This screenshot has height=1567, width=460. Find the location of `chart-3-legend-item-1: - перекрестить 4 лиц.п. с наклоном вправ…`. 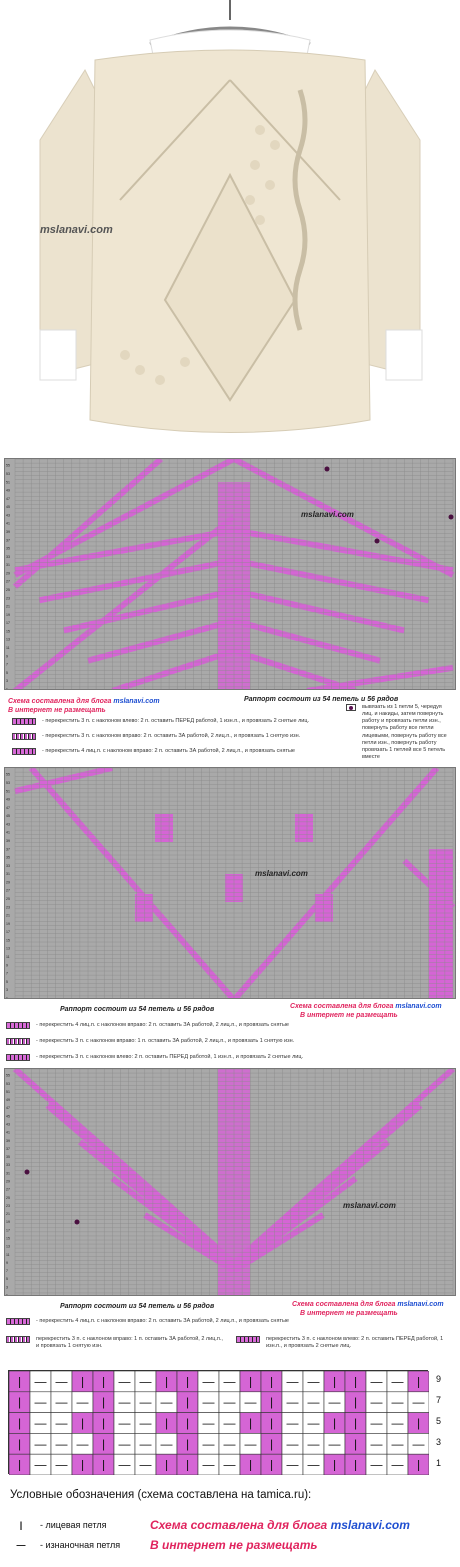

chart-3-legend-item-1: - перекрестить 4 лиц.п. с наклоном вправ… is located at coordinates (226, 1321).